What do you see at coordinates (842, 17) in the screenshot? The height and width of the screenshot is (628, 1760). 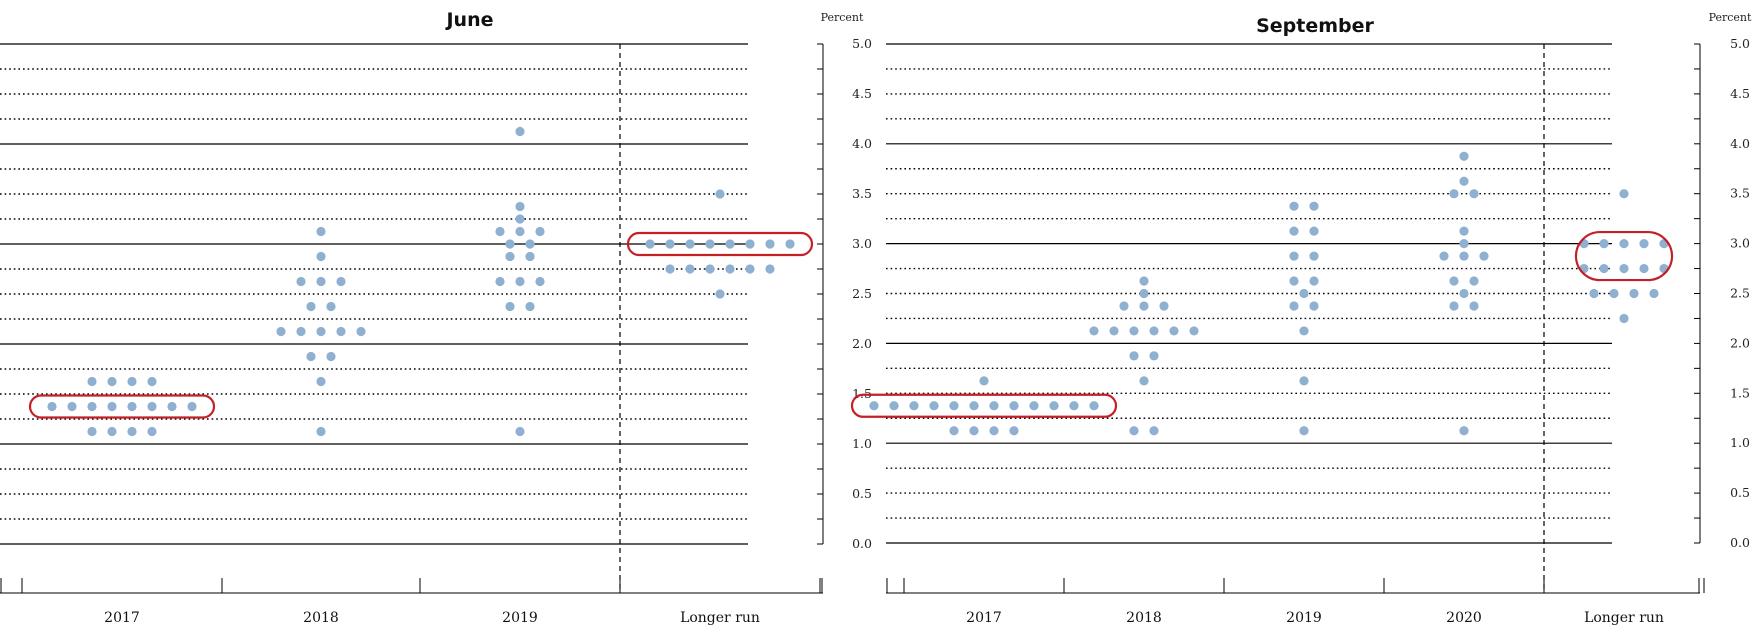 I see `y-axis-label: Percent` at bounding box center [842, 17].